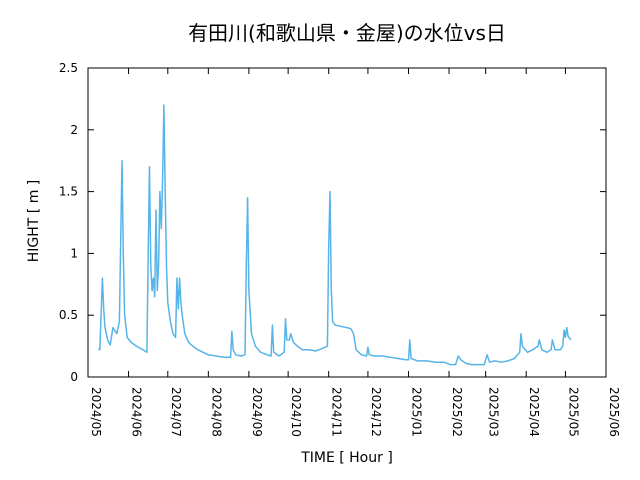 This screenshot has height=480, width=640. I want to click on x-tick-label: 2025/06, so click(614, 412).